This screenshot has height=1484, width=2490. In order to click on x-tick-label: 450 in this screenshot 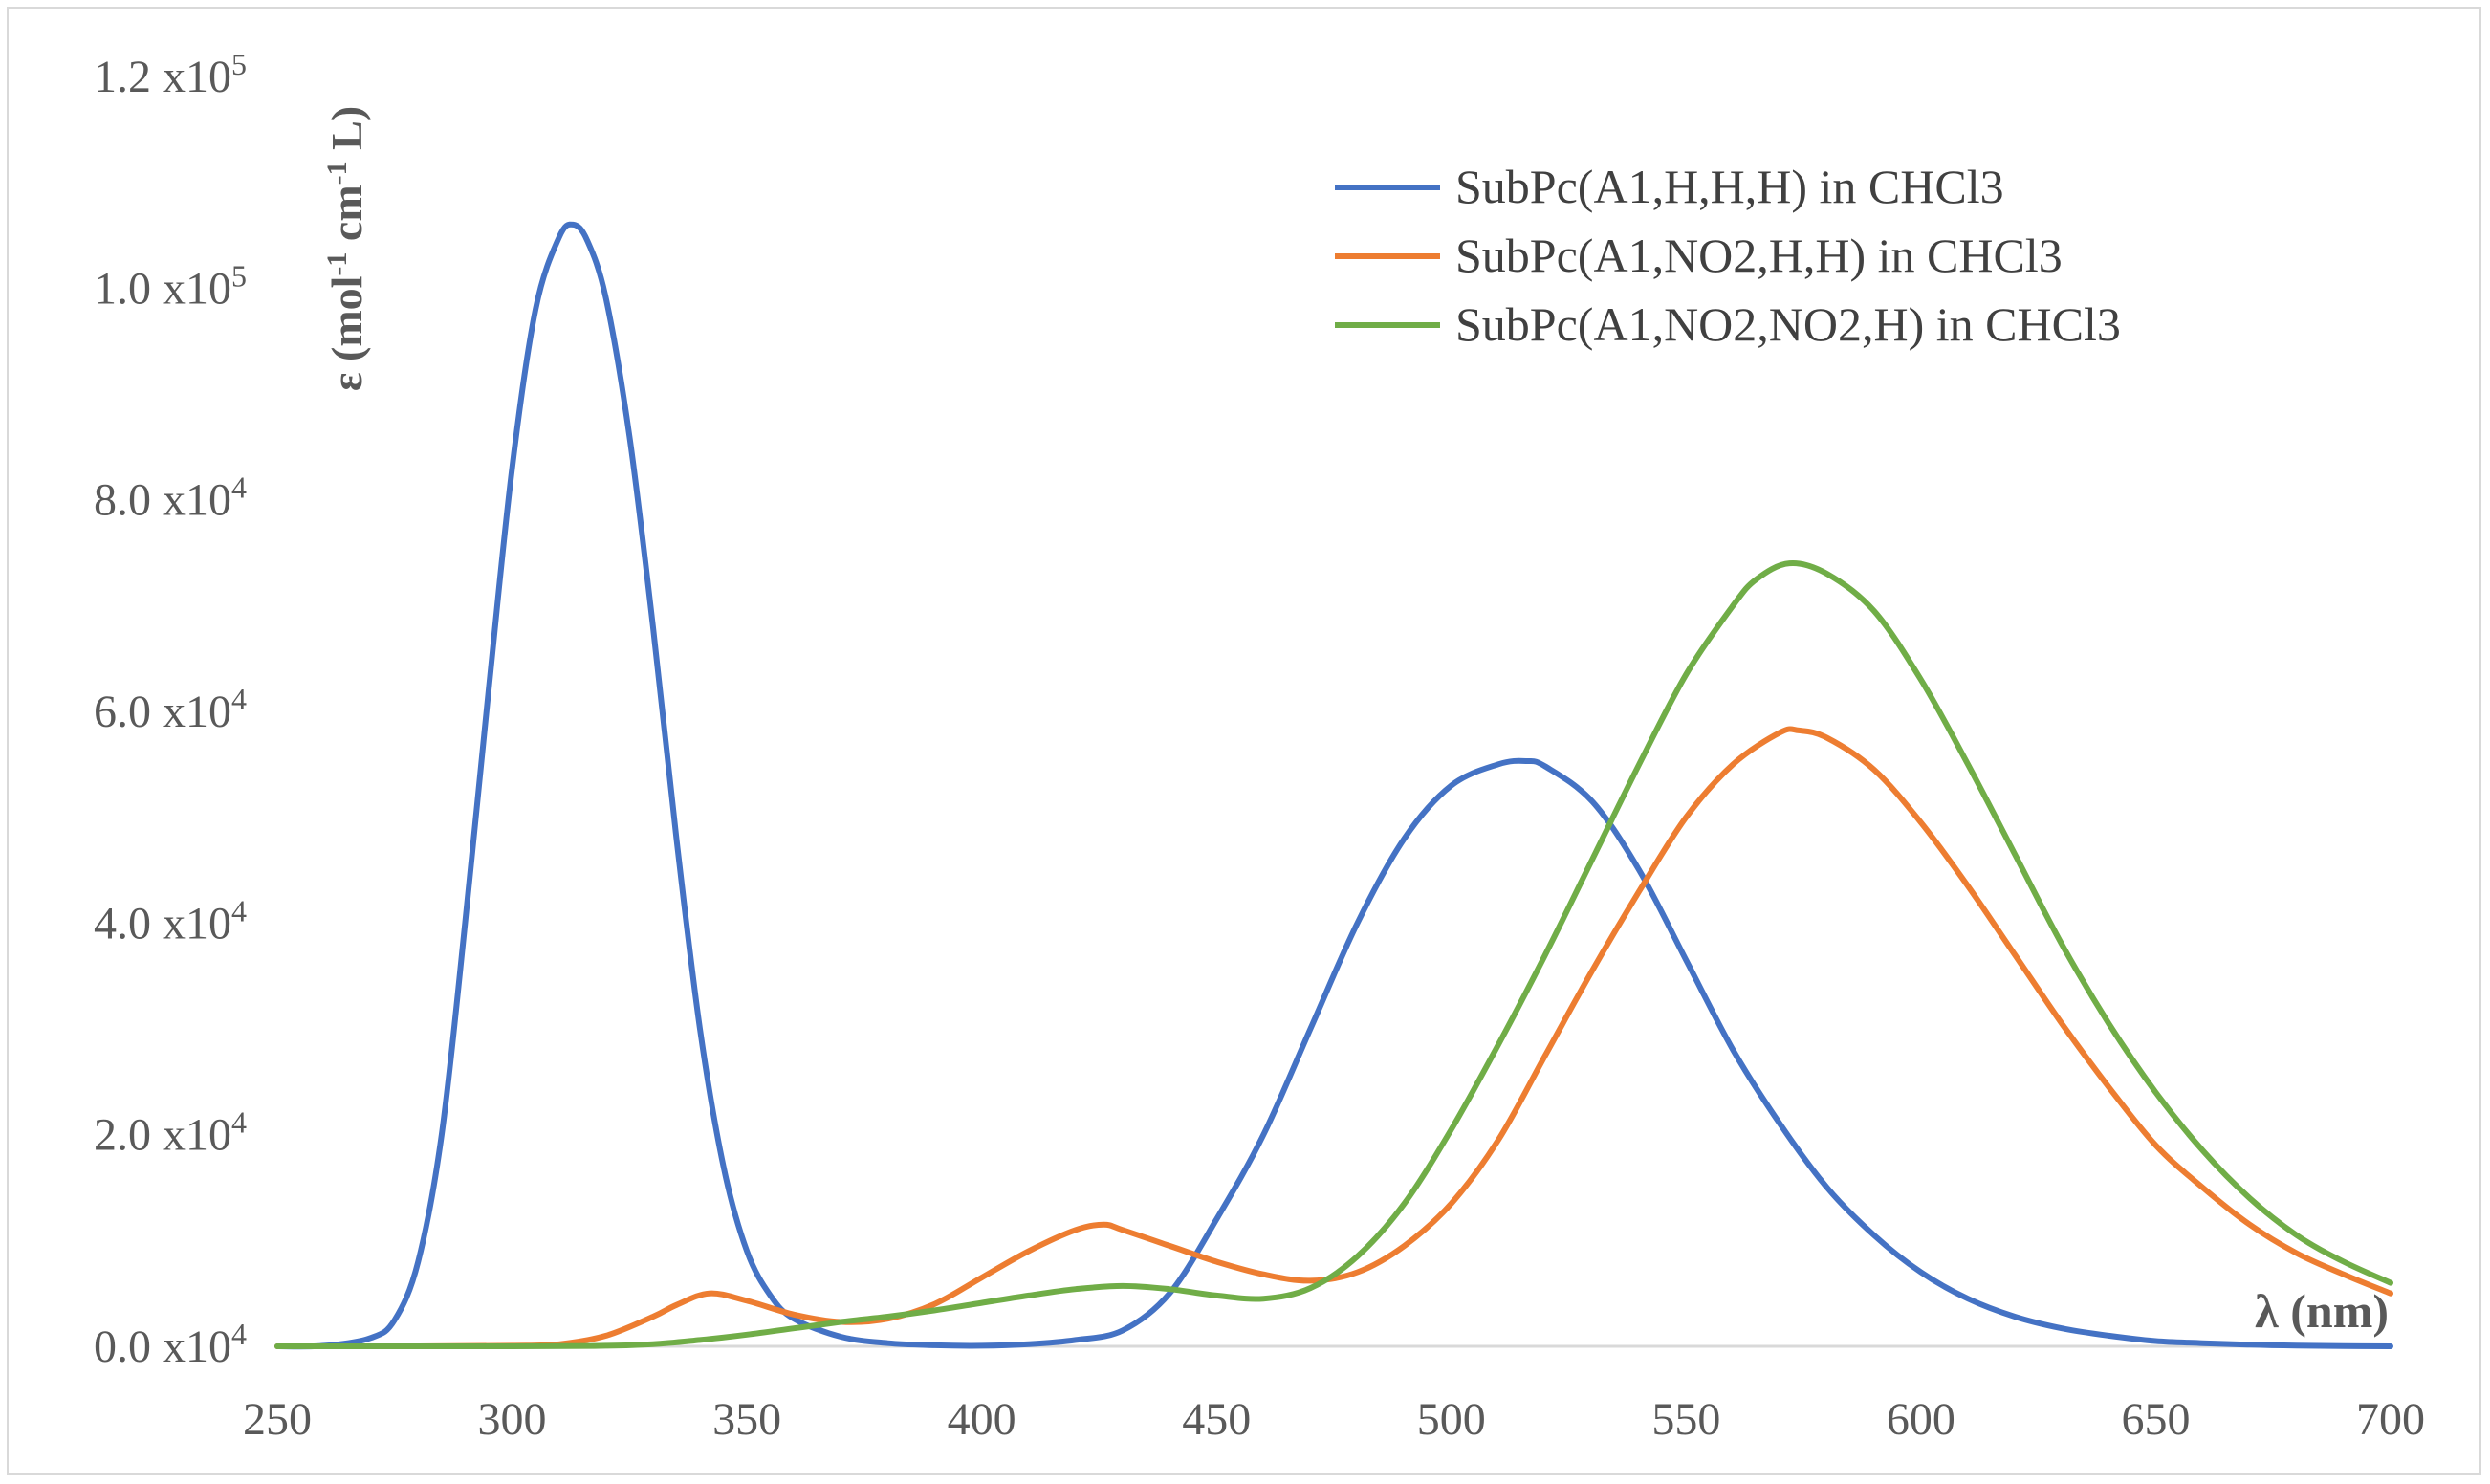, I will do `click(1216, 1420)`.